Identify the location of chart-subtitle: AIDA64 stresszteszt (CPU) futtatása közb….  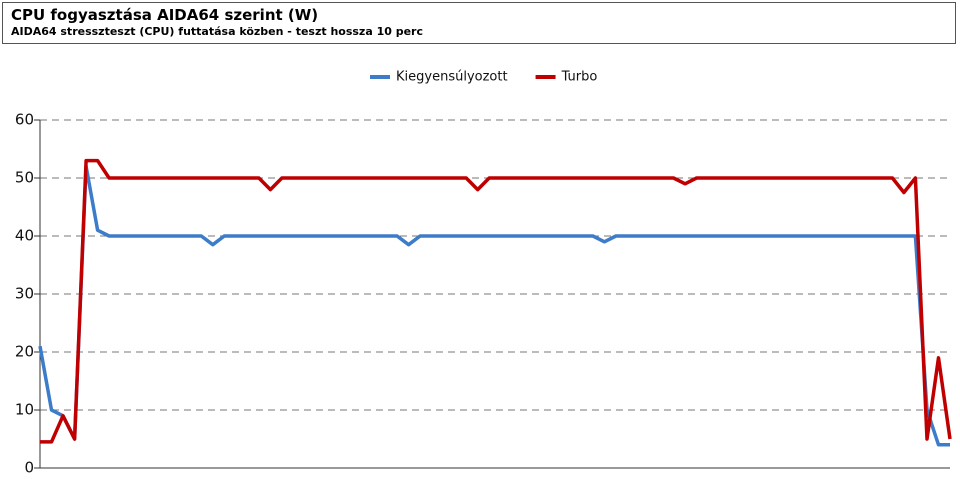
(217, 31).